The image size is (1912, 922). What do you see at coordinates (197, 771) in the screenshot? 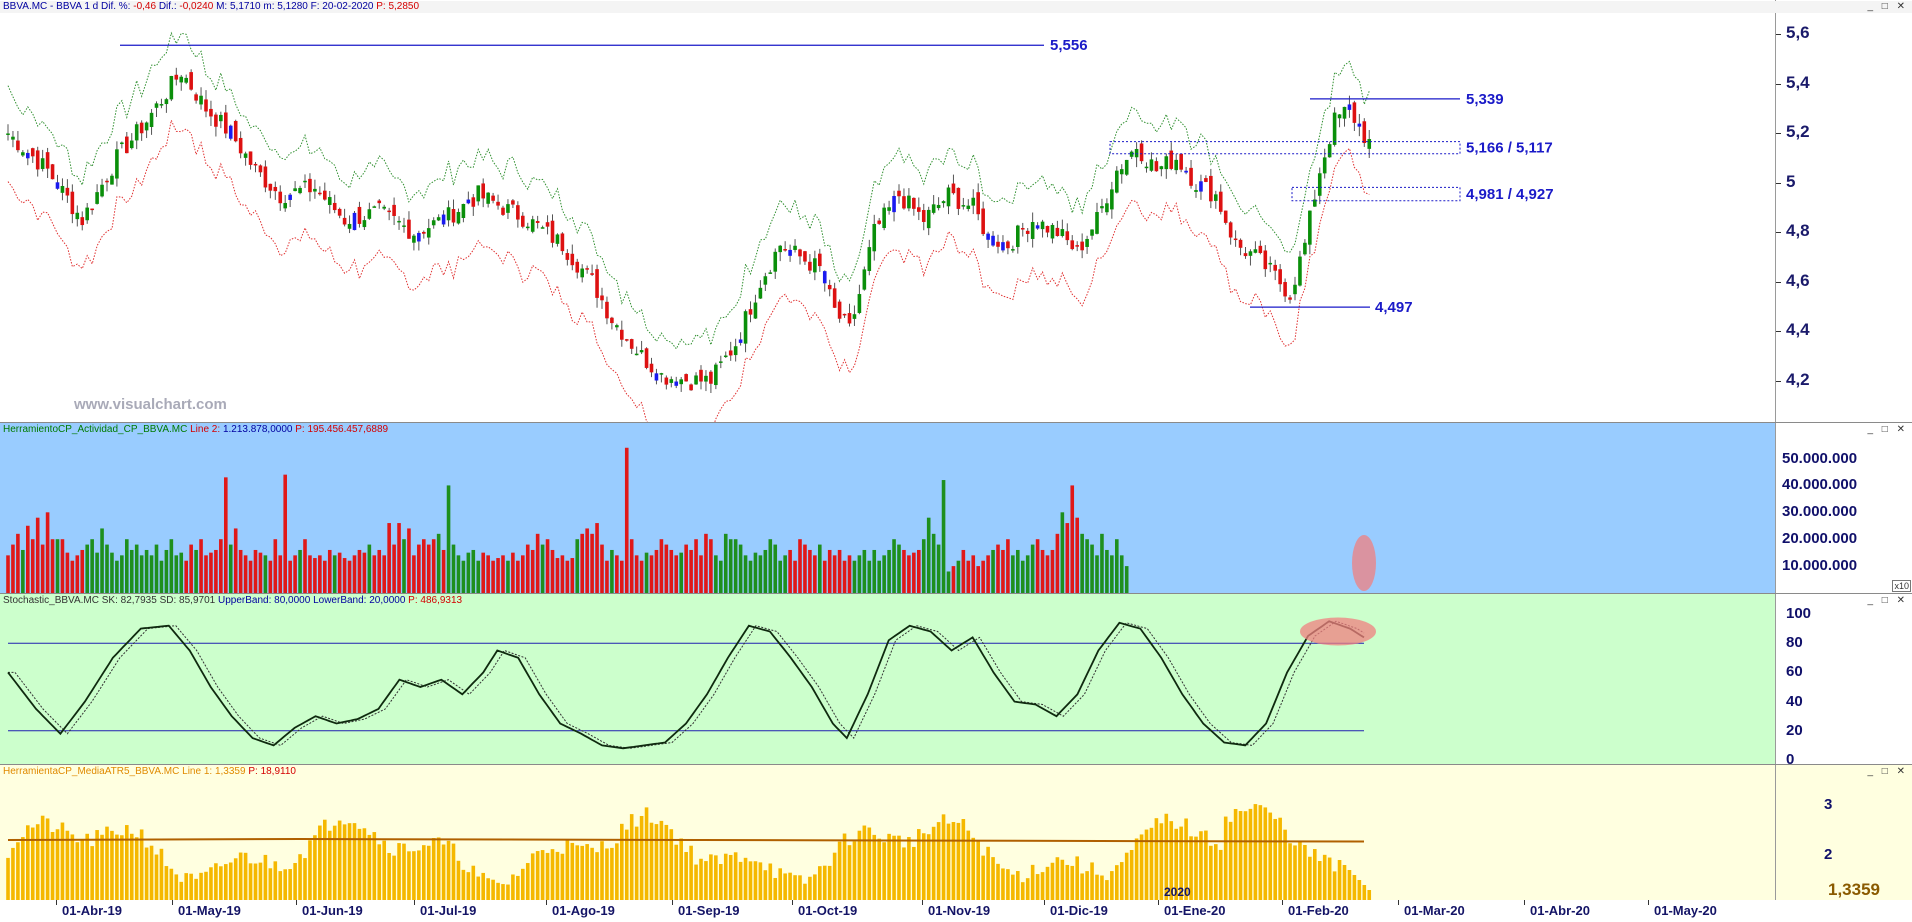
I see `atr-line-label: Line 1:` at bounding box center [197, 771].